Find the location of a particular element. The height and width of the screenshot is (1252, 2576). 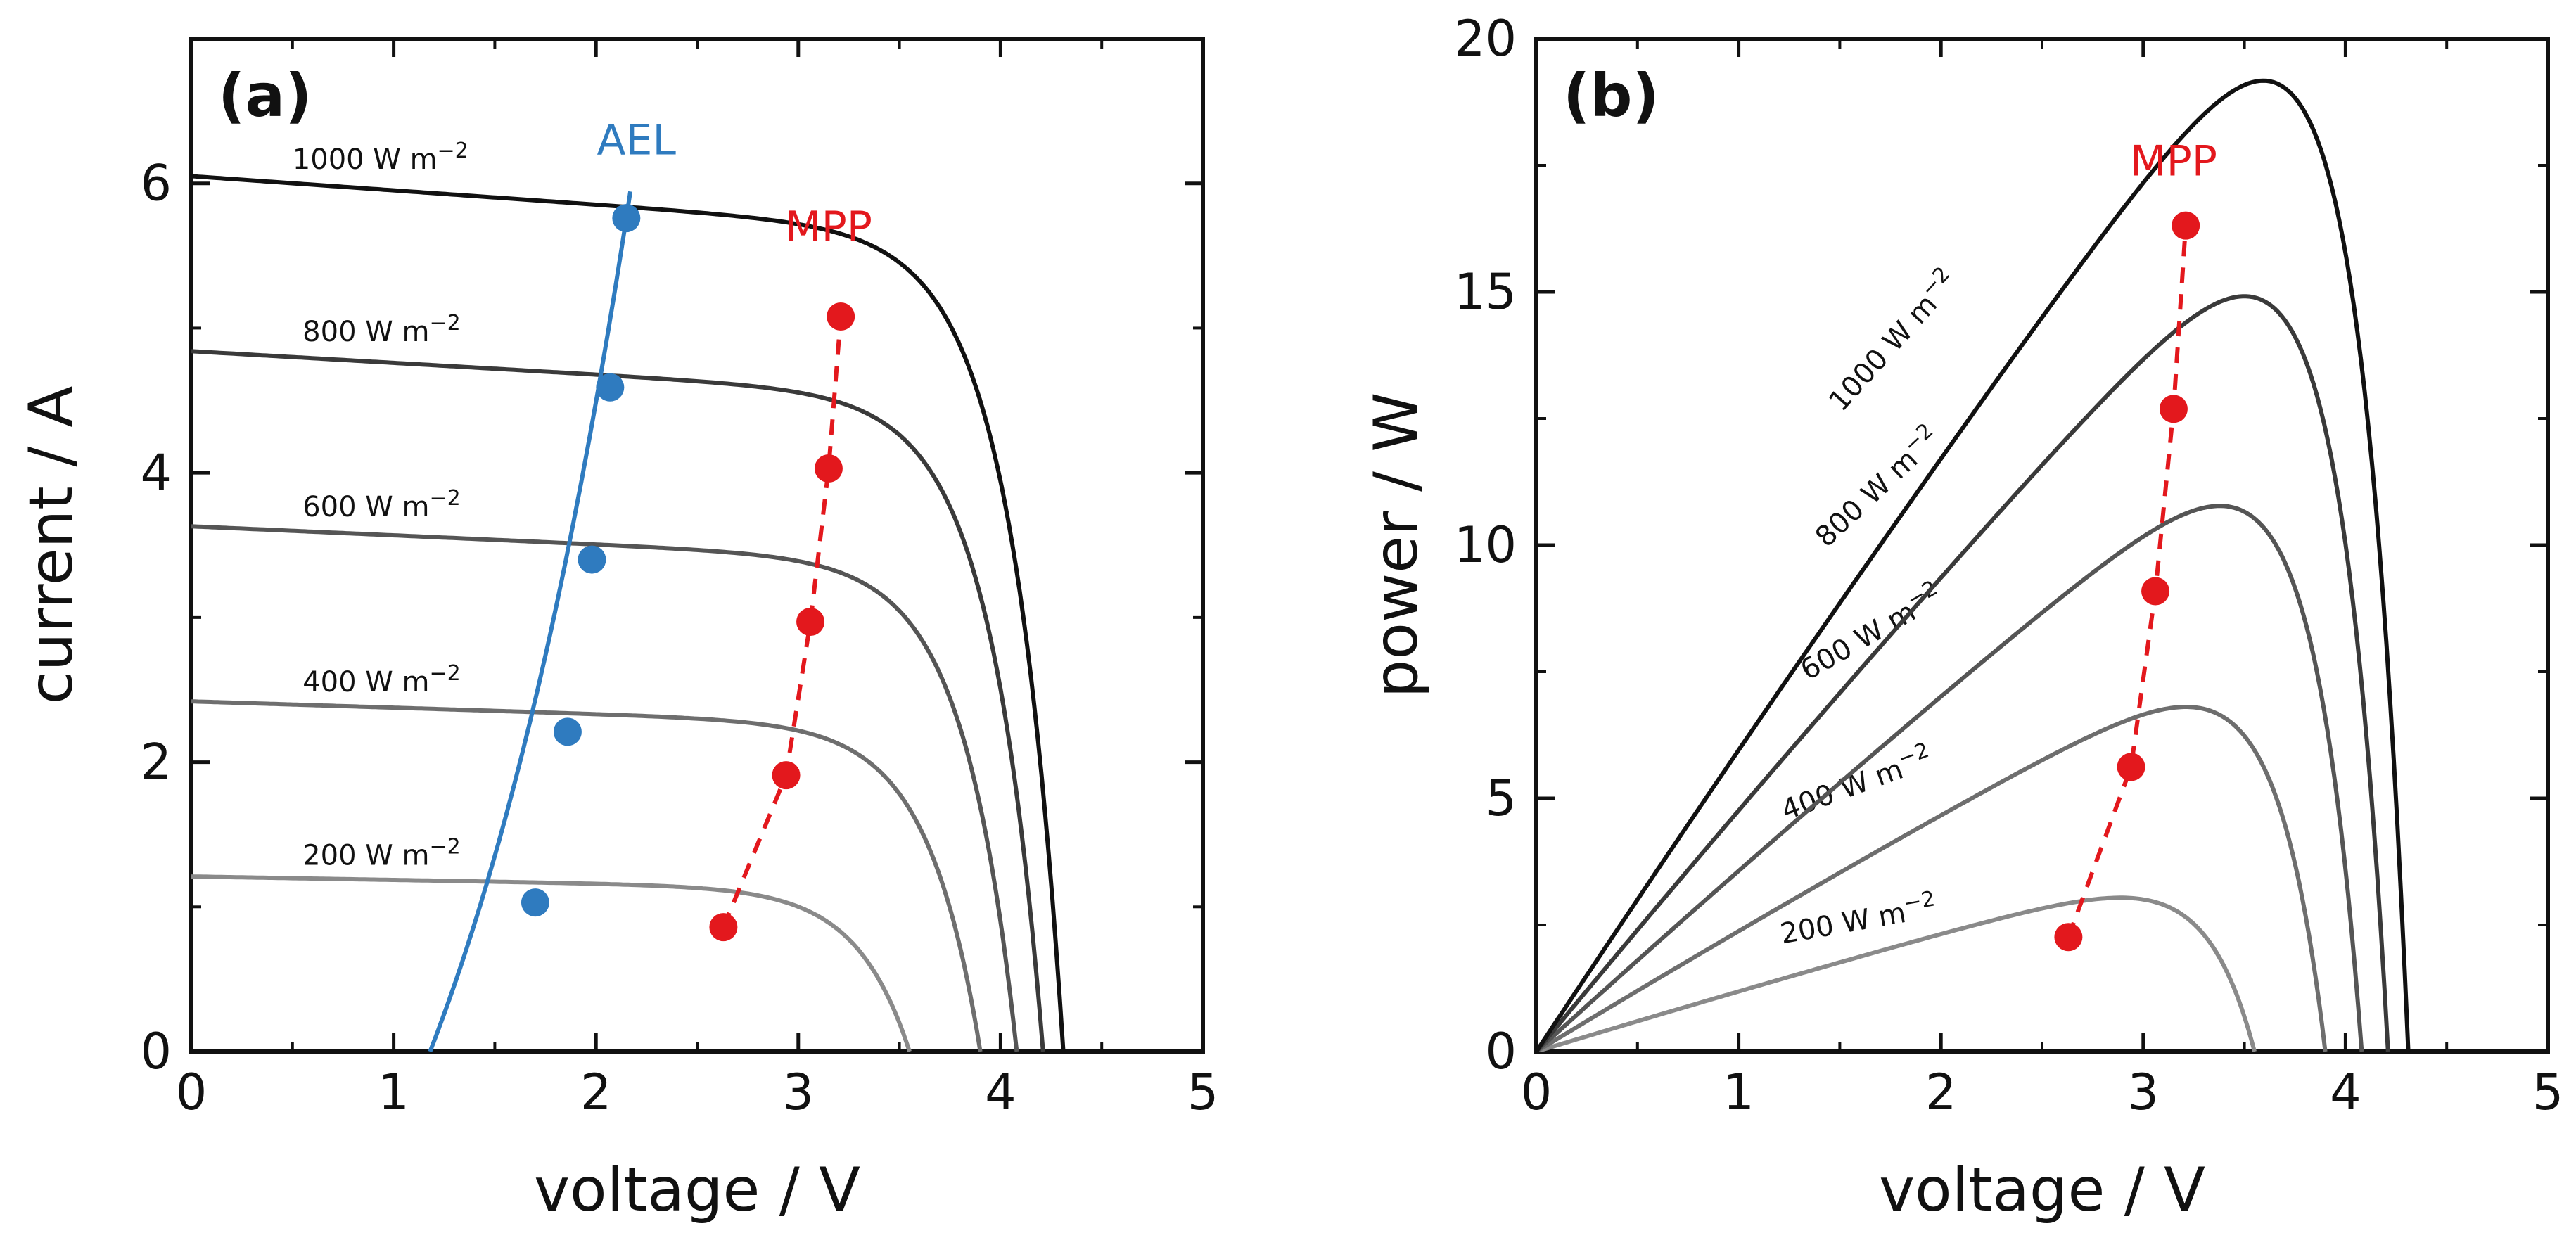

y-tick-label: 6 is located at coordinates (156, 183).